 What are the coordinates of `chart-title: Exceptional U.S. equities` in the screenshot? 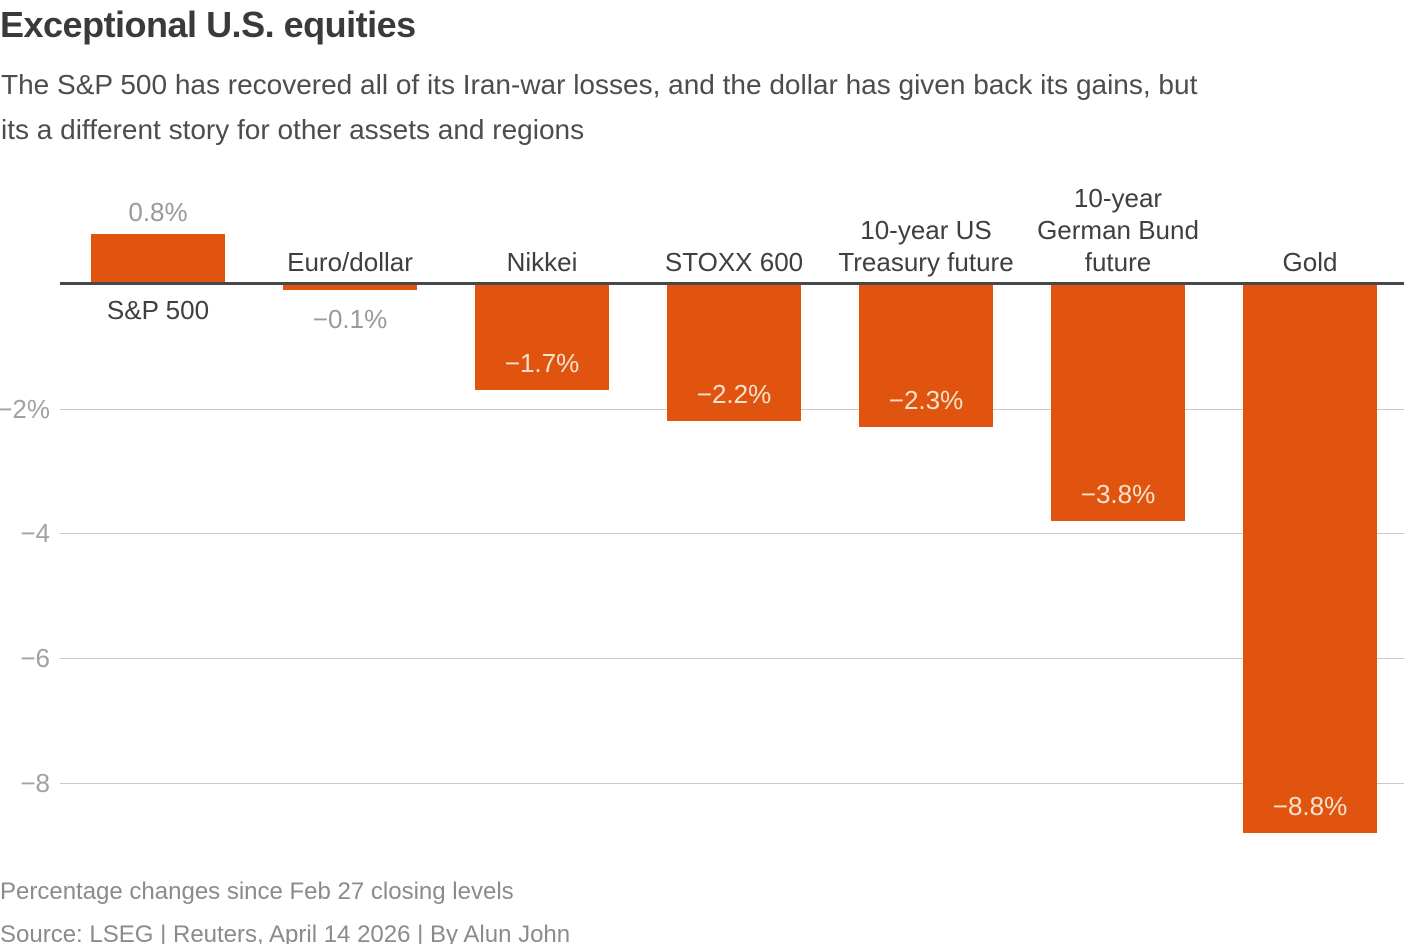 It's located at (208, 24).